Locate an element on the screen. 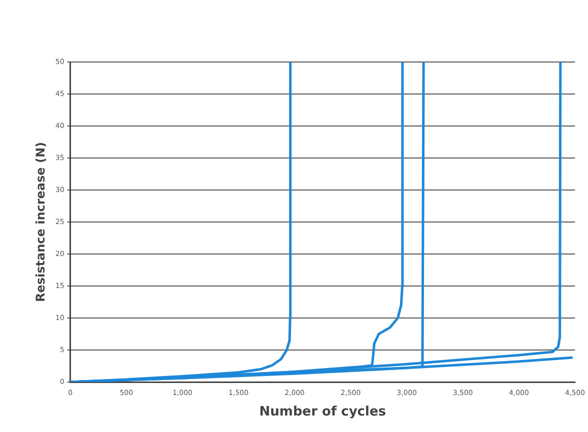 The width and height of the screenshot is (588, 432). y-axis-title: Resistance increase (N) is located at coordinates (40, 222).